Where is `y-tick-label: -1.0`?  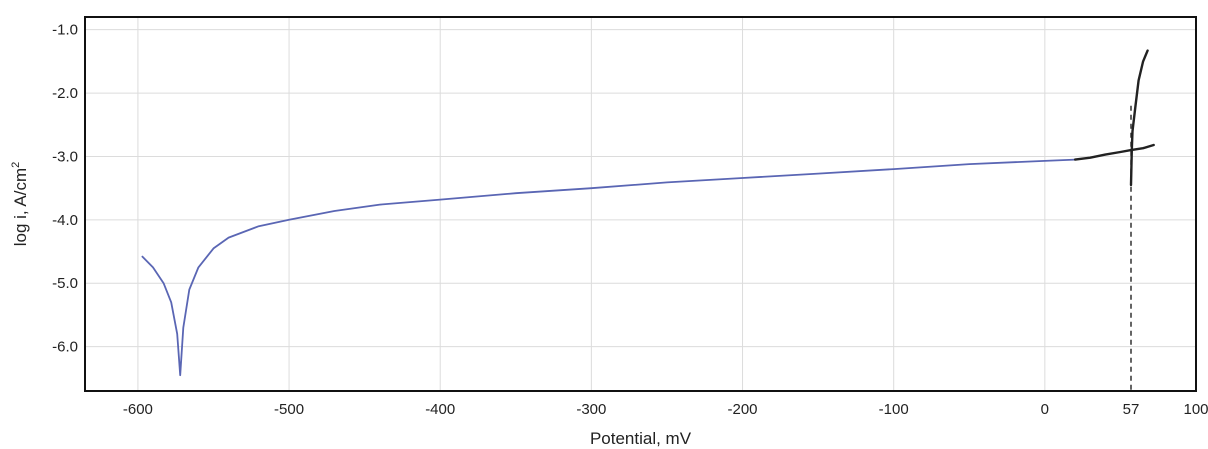
y-tick-label: -1.0 is located at coordinates (65, 30).